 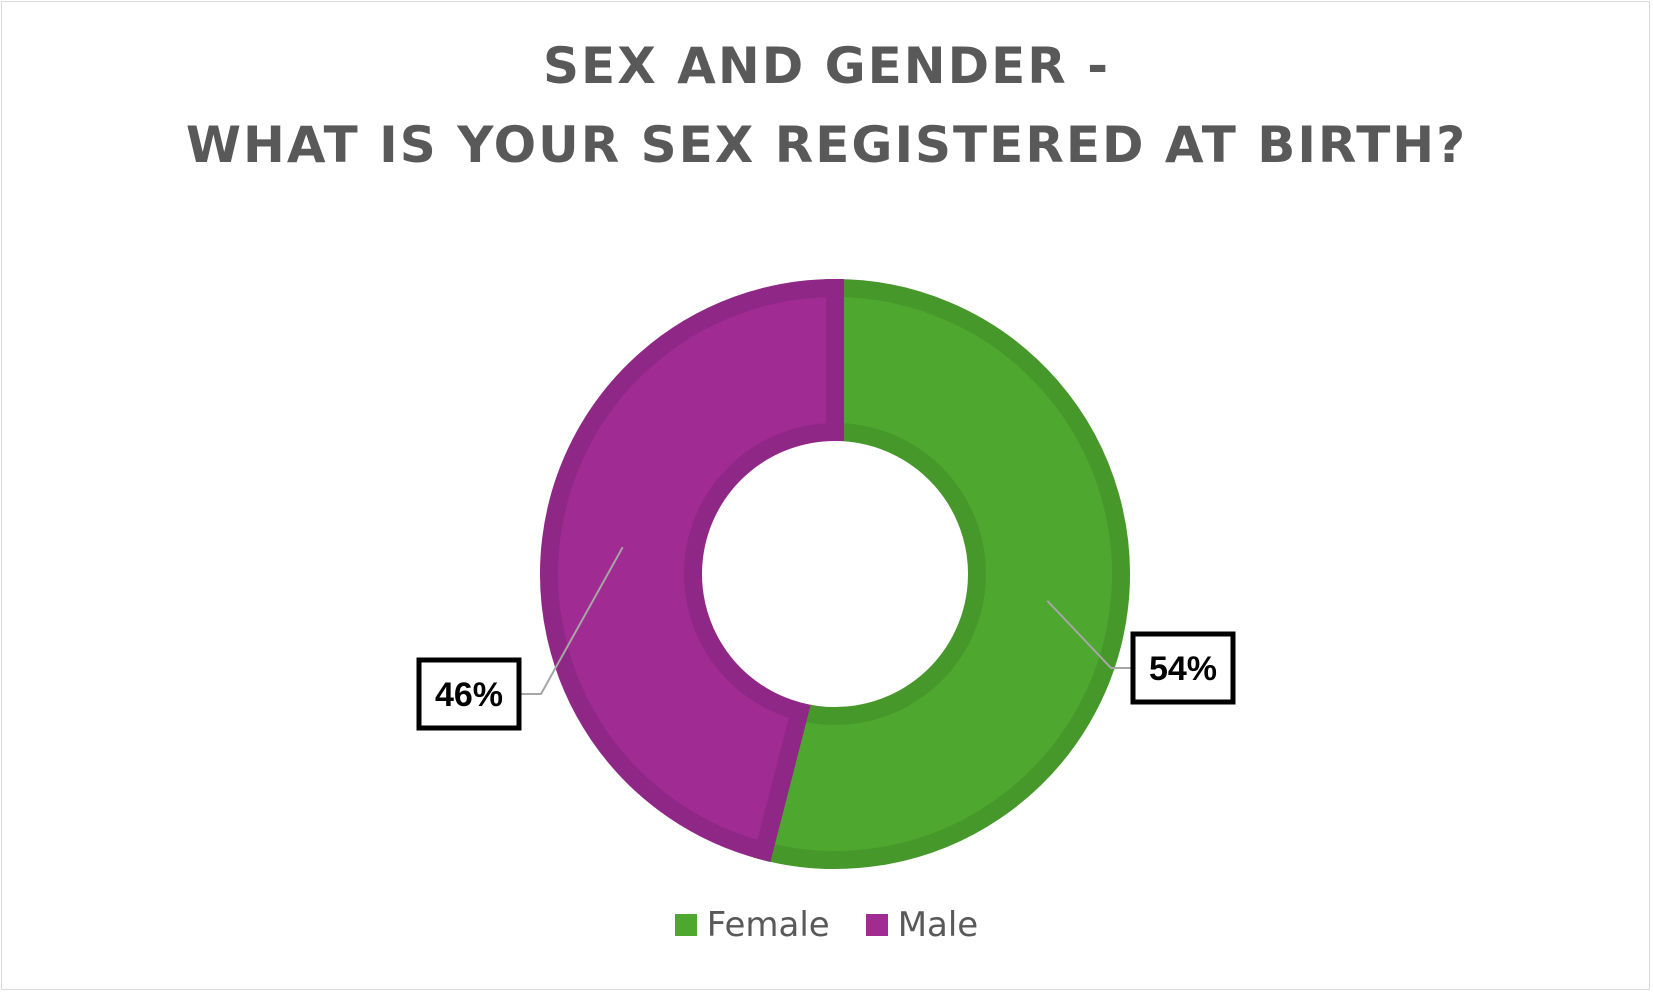 I want to click on legend-item-female: Female, so click(x=752, y=925).